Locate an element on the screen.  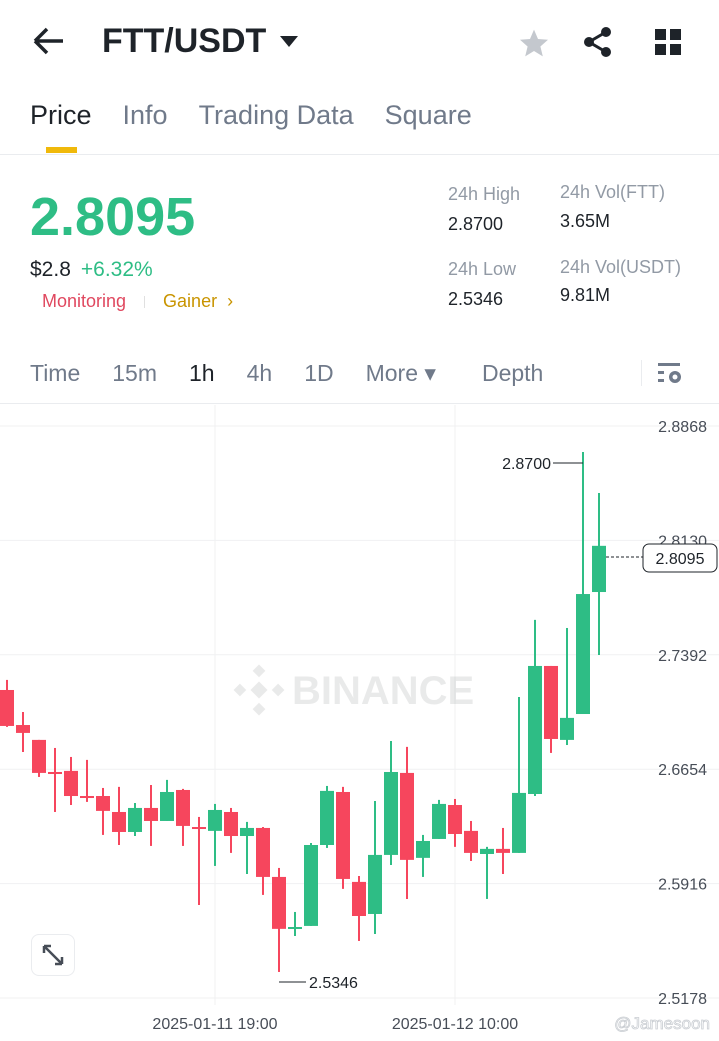
binance-watermark: BINANCE is located at coordinates (353, 690).